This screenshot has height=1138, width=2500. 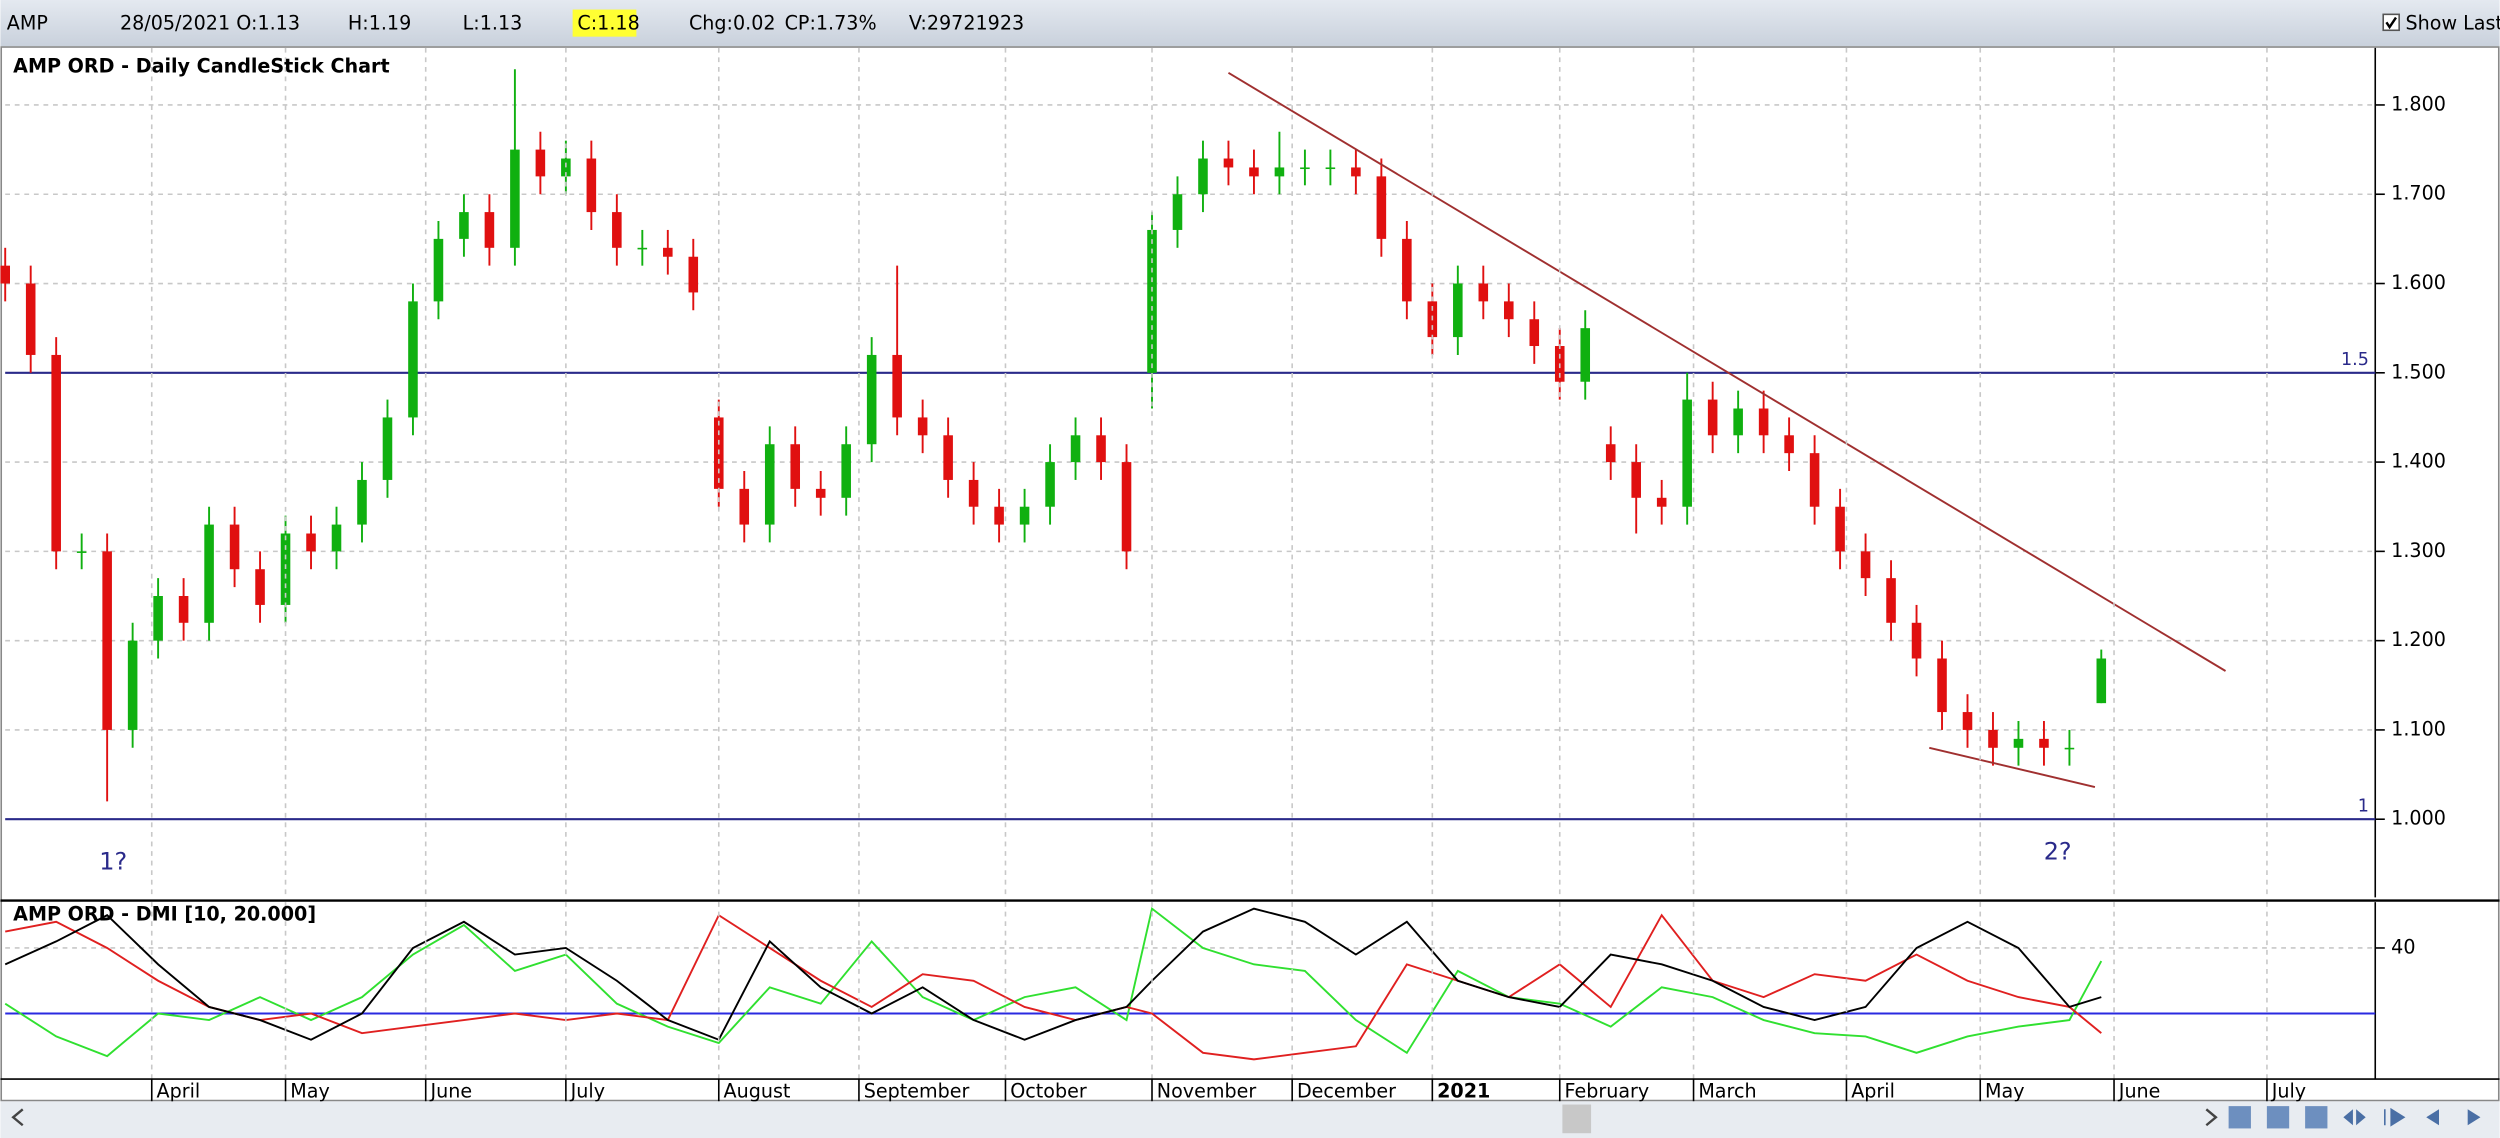 I want to click on show-last-label: Show Last, so click(x=2453, y=22).